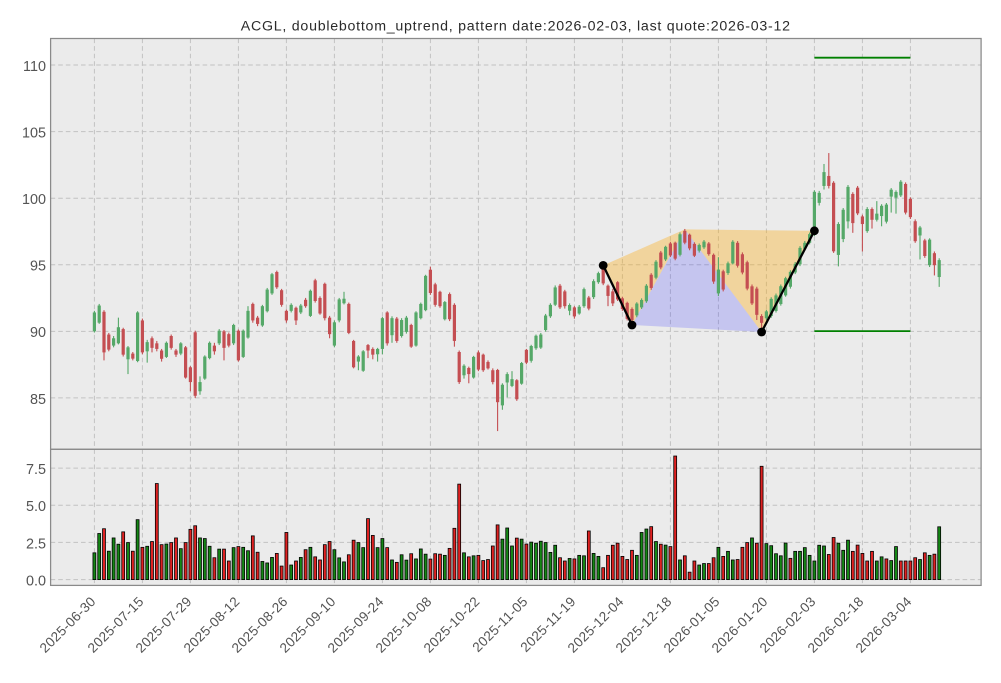 This screenshot has width=1001, height=683. What do you see at coordinates (38, 333) in the screenshot?
I see `svg-text: 90` at bounding box center [38, 333].